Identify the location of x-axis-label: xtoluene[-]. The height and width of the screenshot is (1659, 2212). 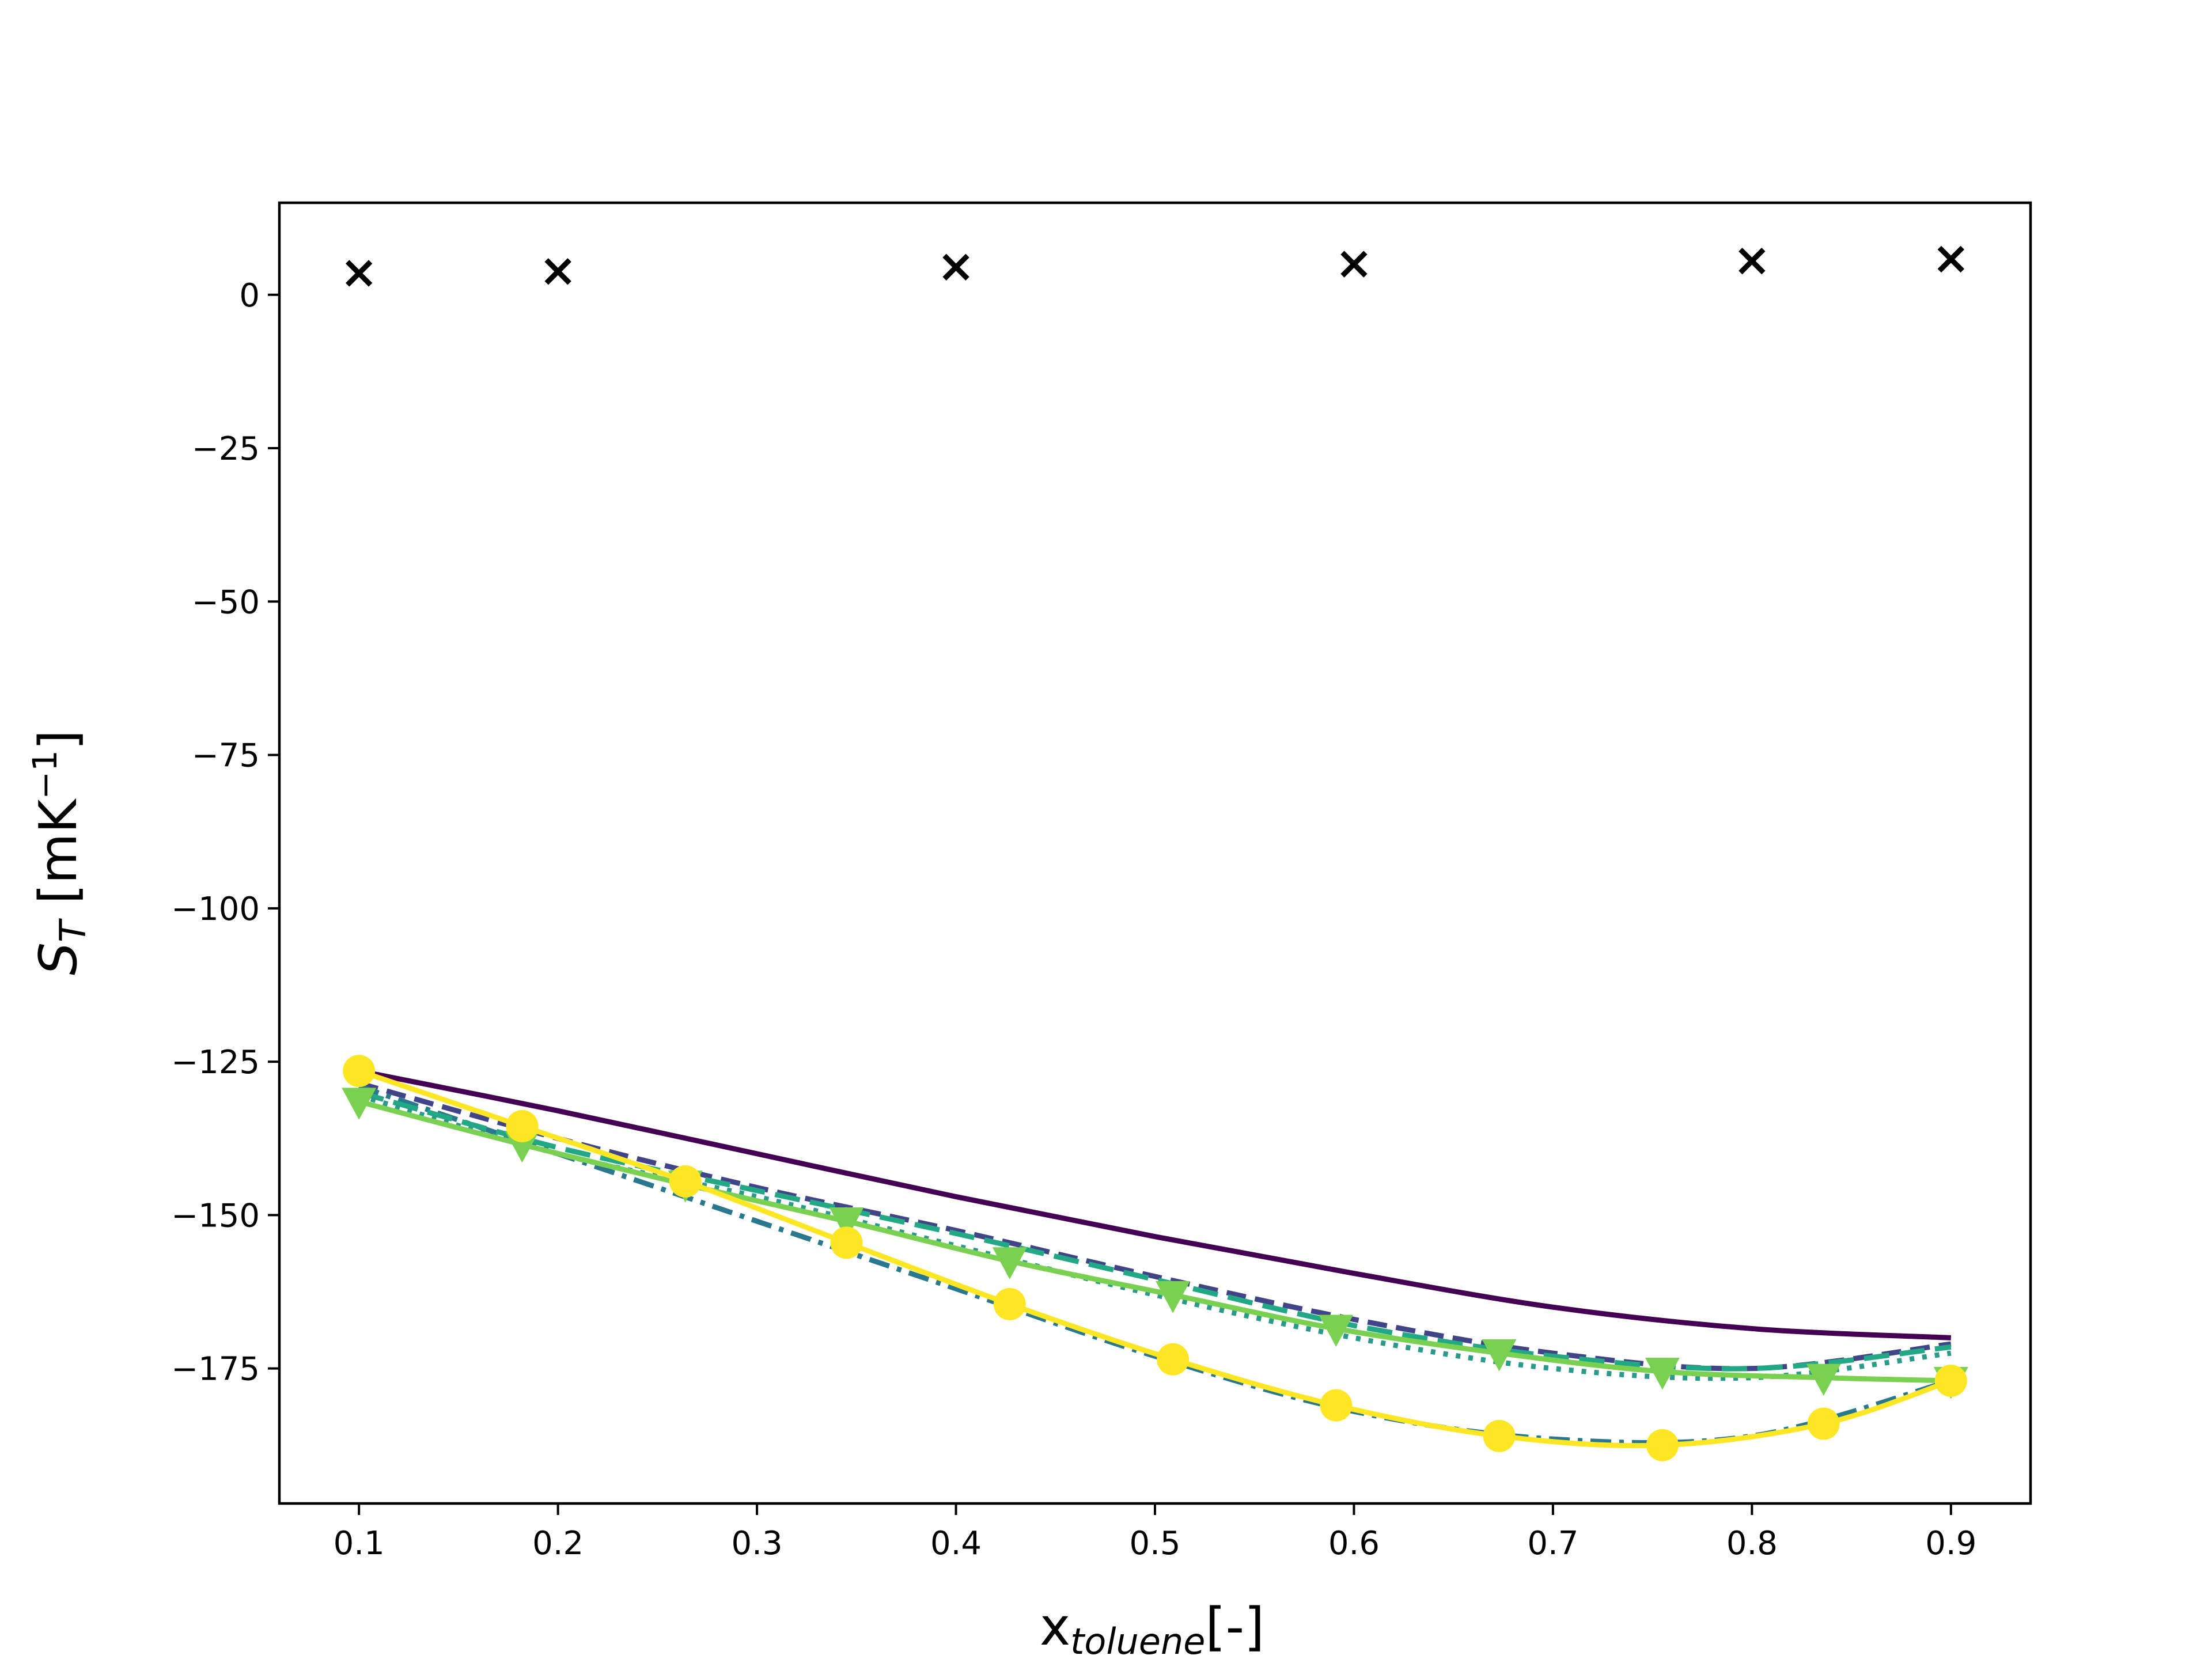
(1152, 1628).